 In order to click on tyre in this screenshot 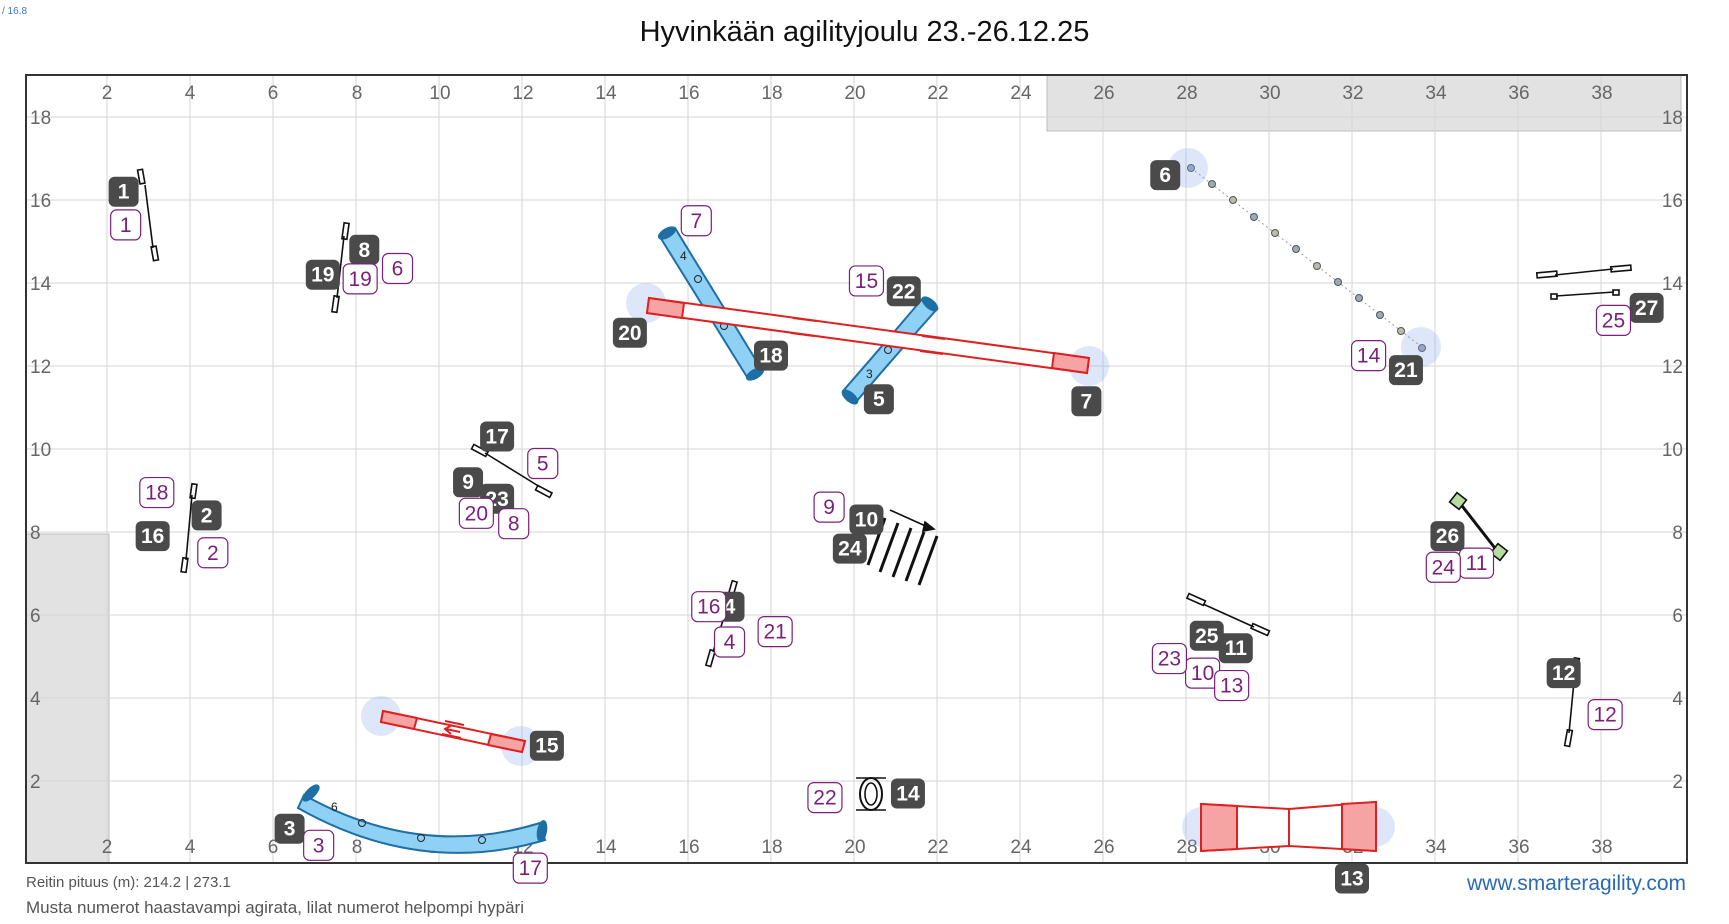, I will do `click(871, 794)`.